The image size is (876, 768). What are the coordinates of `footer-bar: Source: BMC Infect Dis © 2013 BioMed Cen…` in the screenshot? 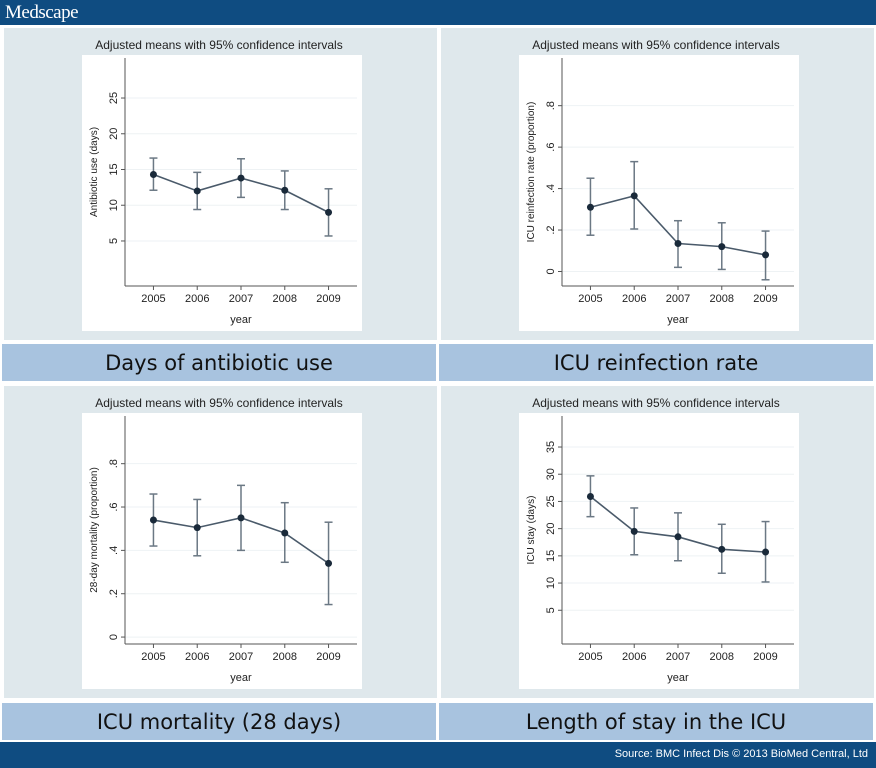 It's located at (438, 755).